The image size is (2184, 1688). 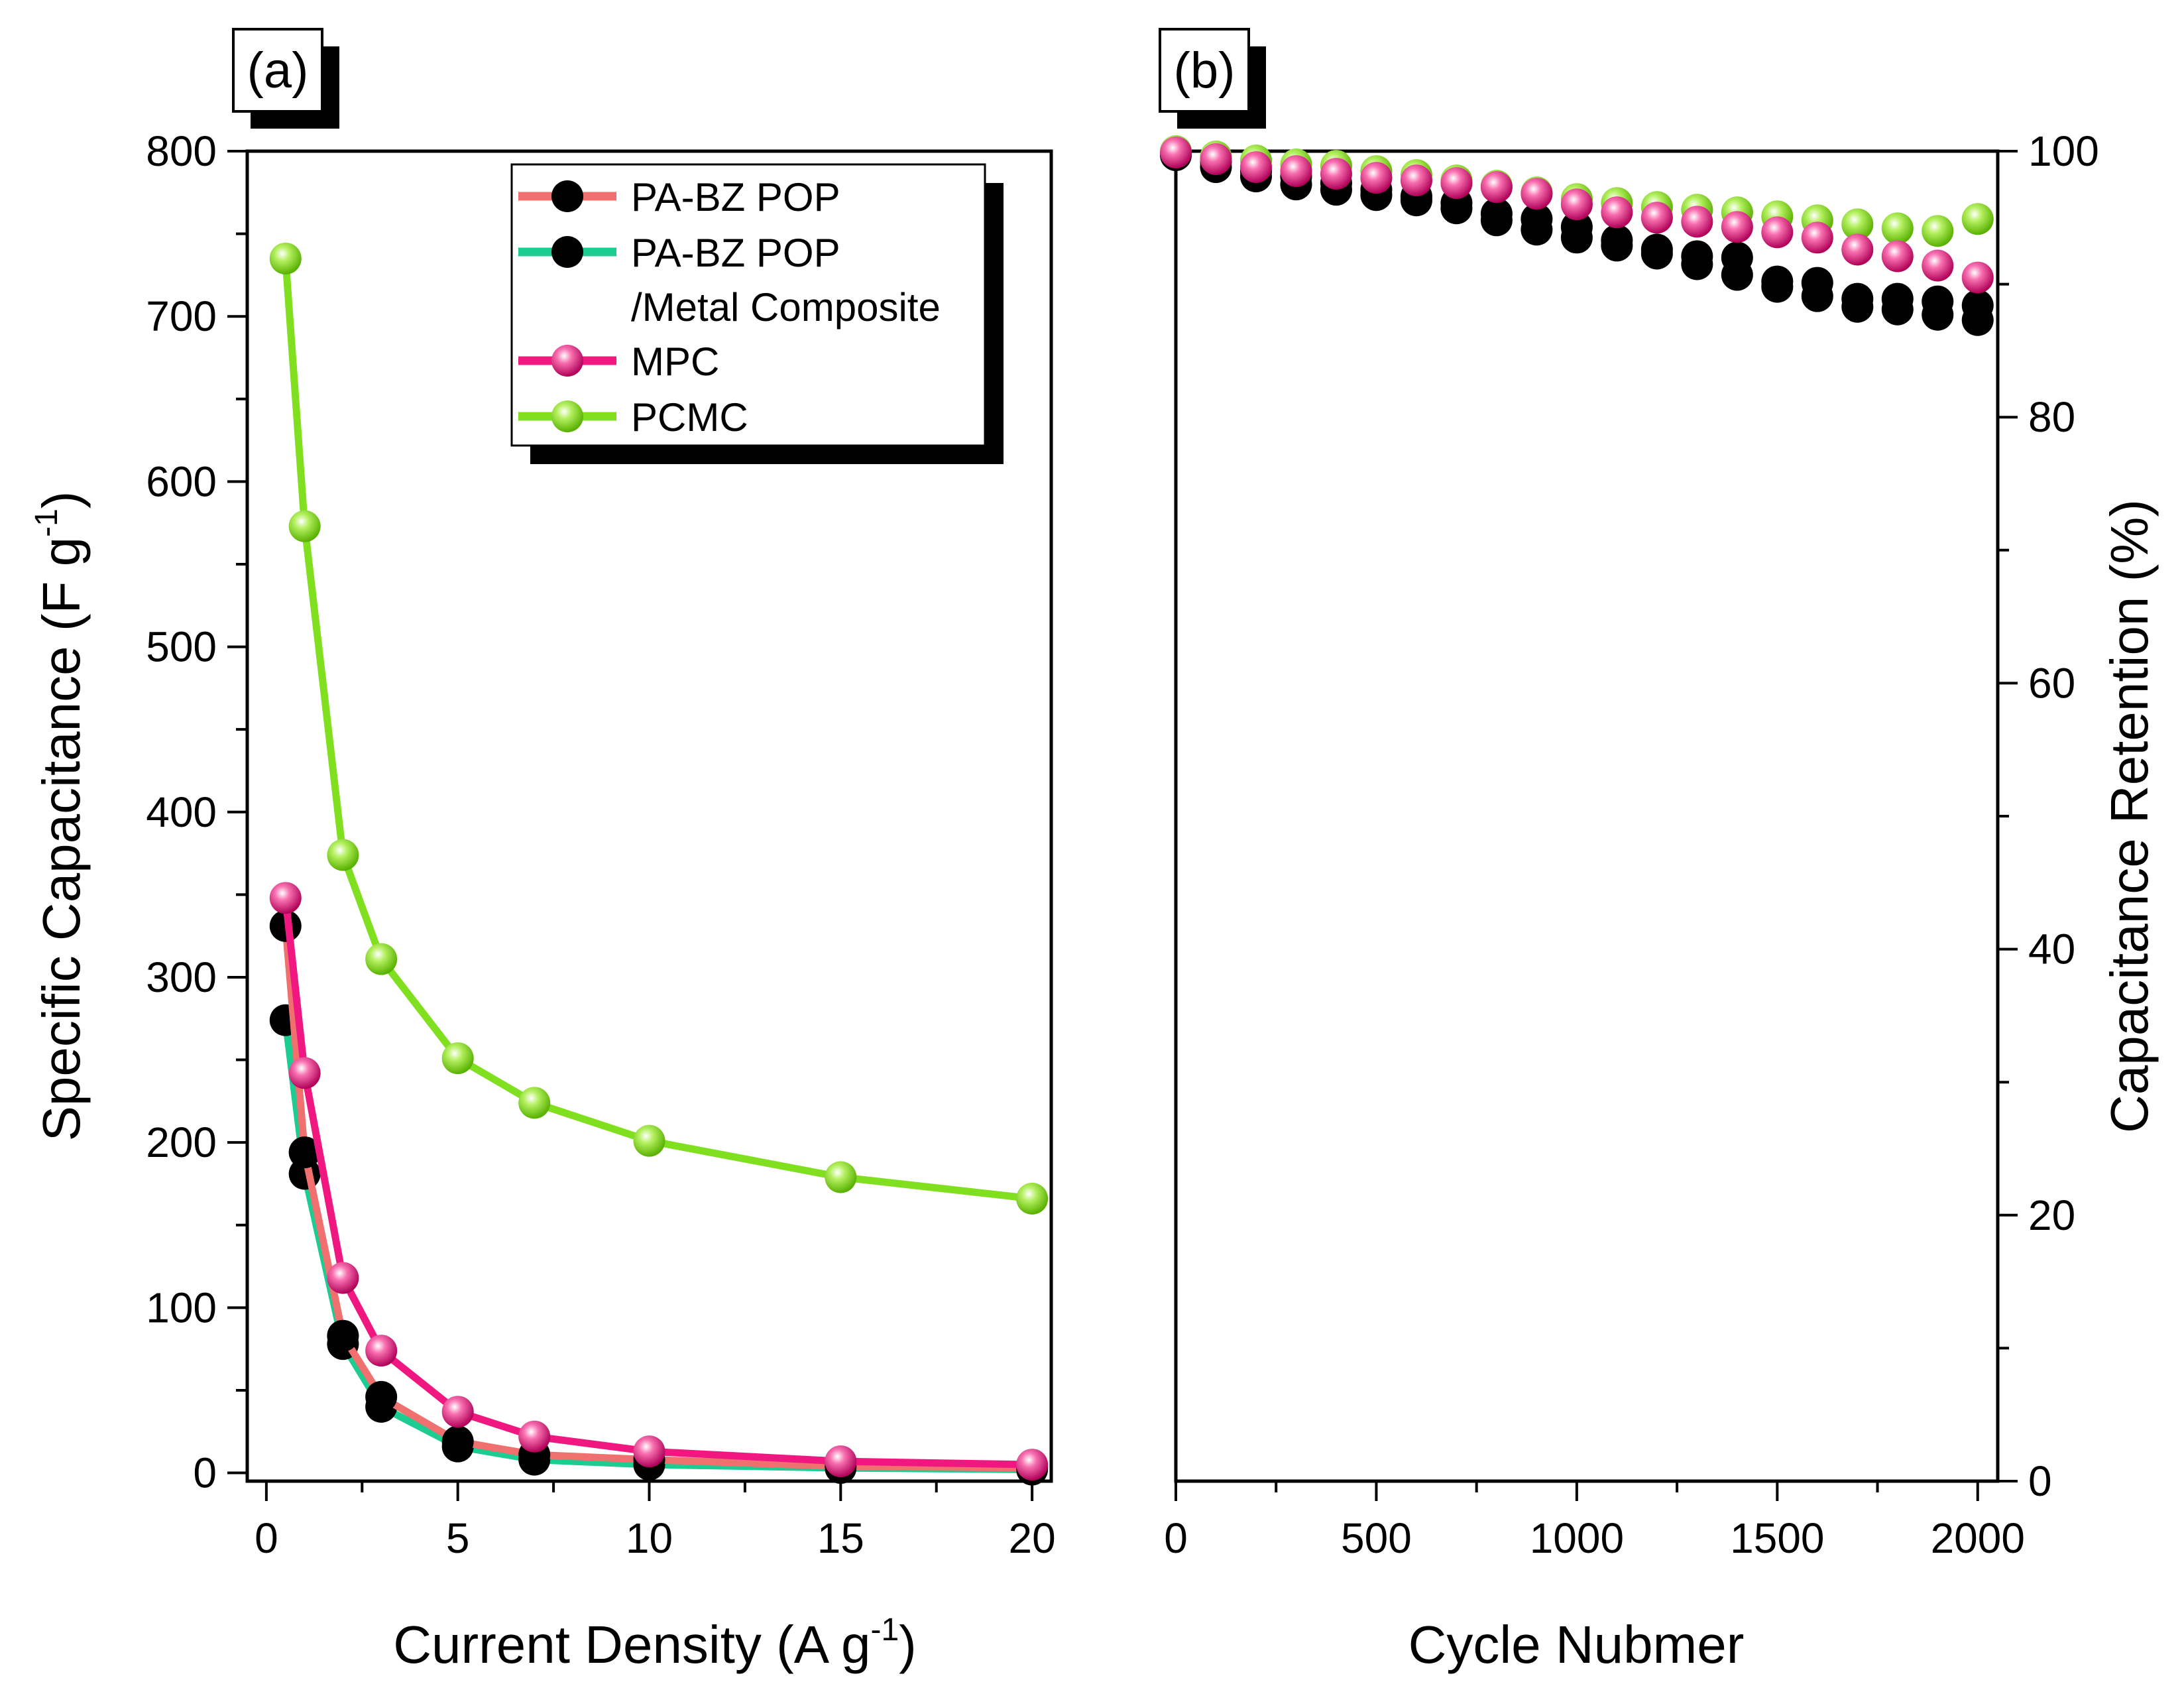 What do you see at coordinates (2051, 1215) in the screenshot?
I see `b-y-tick-label-20: 20` at bounding box center [2051, 1215].